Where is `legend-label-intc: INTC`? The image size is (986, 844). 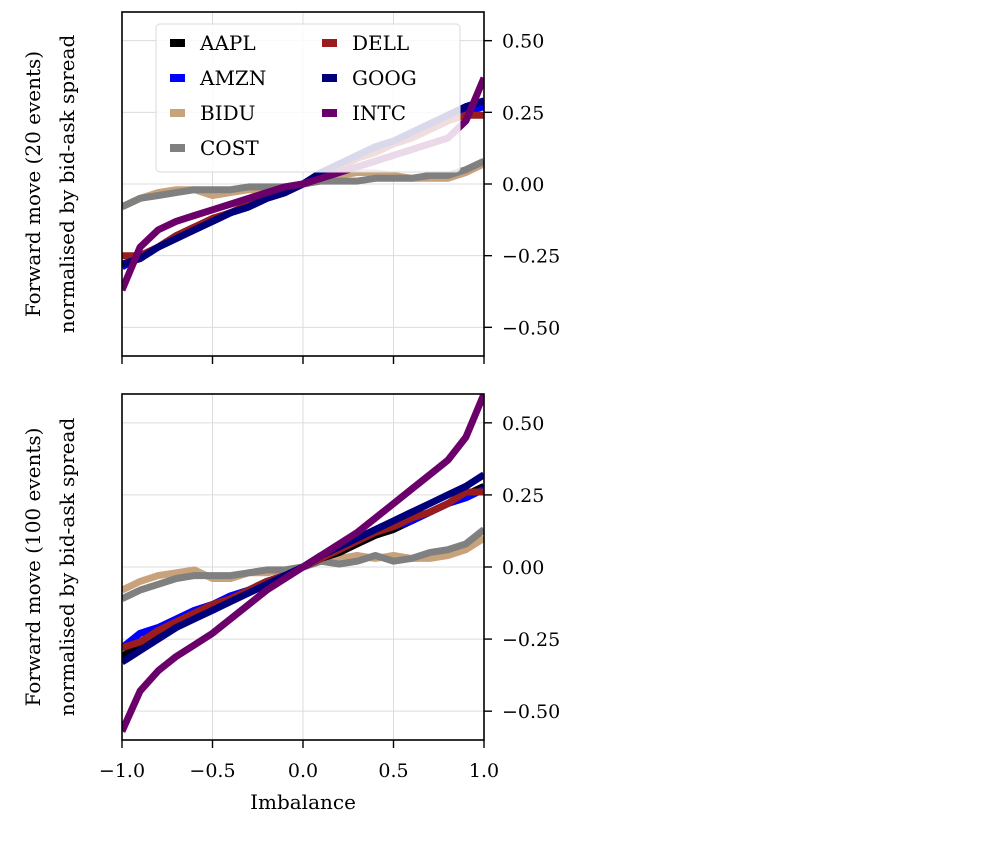
legend-label-intc: INTC is located at coordinates (379, 113).